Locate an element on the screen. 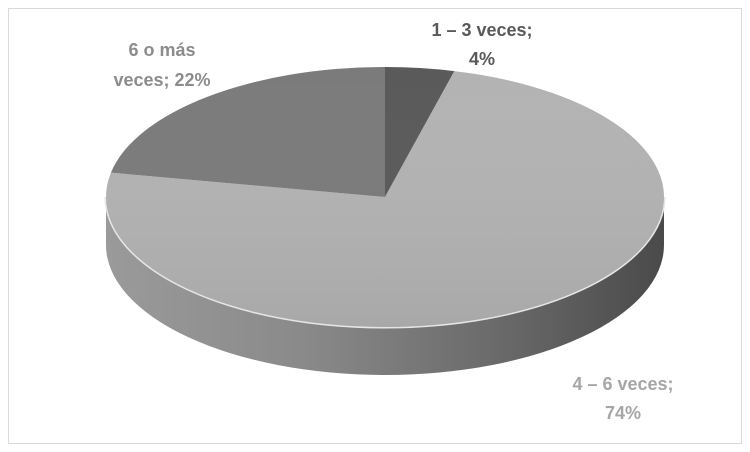 Image resolution: width=750 pixels, height=452 pixels. data-label-1-3-veces-name: 1 – 3 veces; is located at coordinates (481, 30).